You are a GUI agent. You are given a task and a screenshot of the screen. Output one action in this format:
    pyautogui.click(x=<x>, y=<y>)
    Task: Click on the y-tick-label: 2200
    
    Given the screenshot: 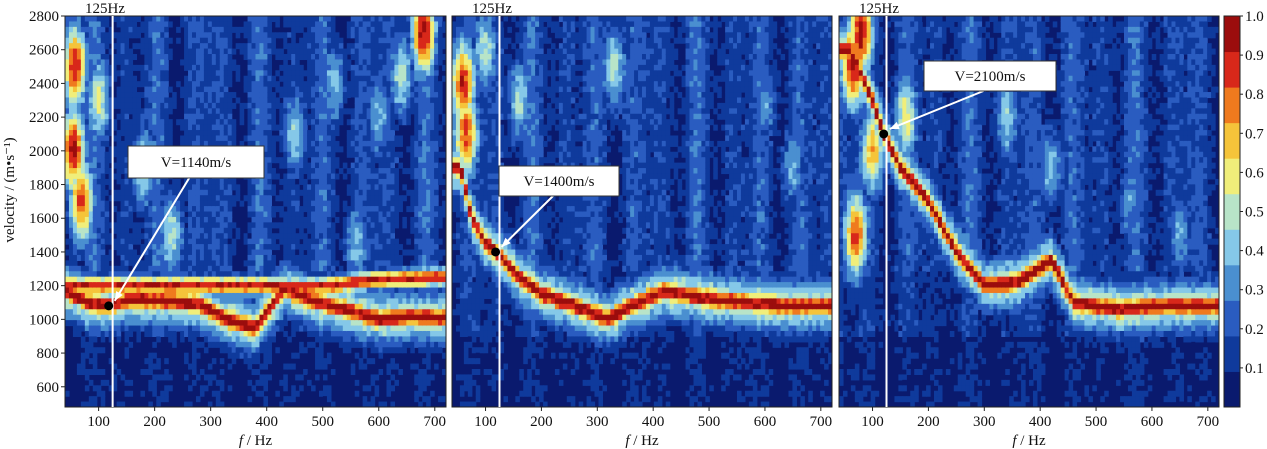 What is the action you would take?
    pyautogui.click(x=44, y=118)
    